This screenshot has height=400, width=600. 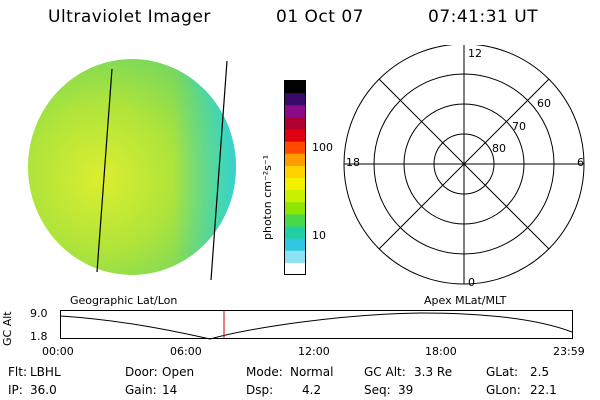 I want to click on mlt-label-18: 18, so click(x=353, y=162).